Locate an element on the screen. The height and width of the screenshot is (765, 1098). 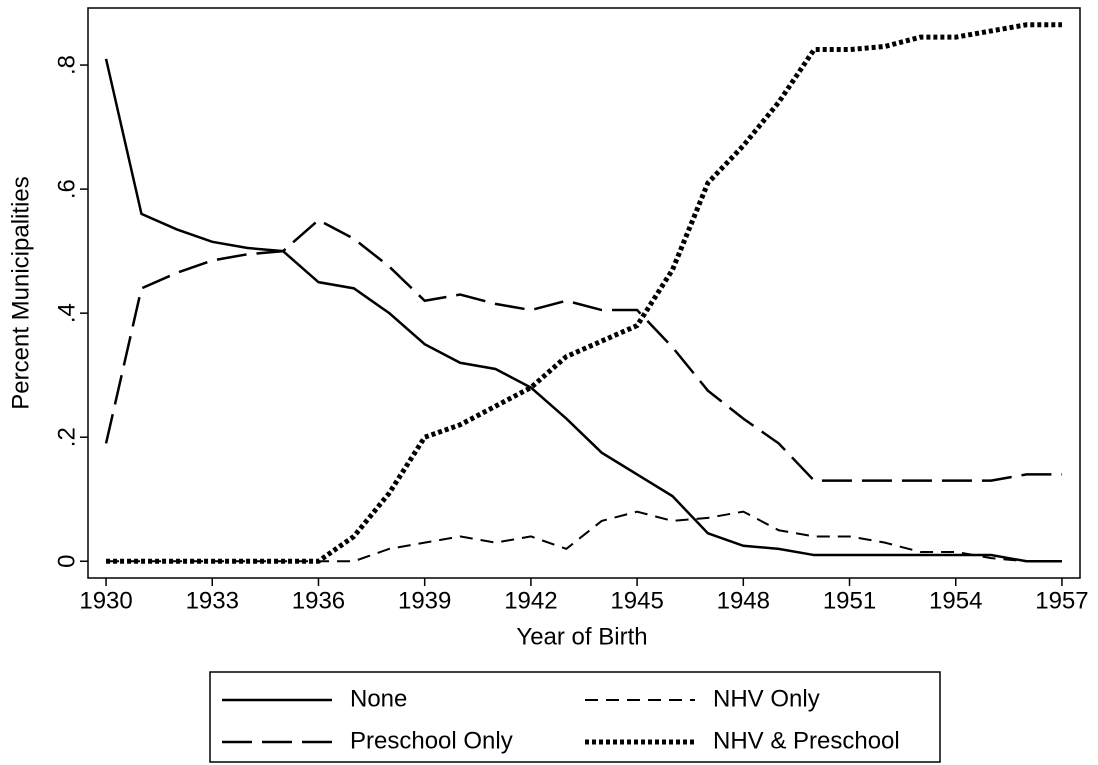
x-tick-label: 1945 is located at coordinates (636, 600).